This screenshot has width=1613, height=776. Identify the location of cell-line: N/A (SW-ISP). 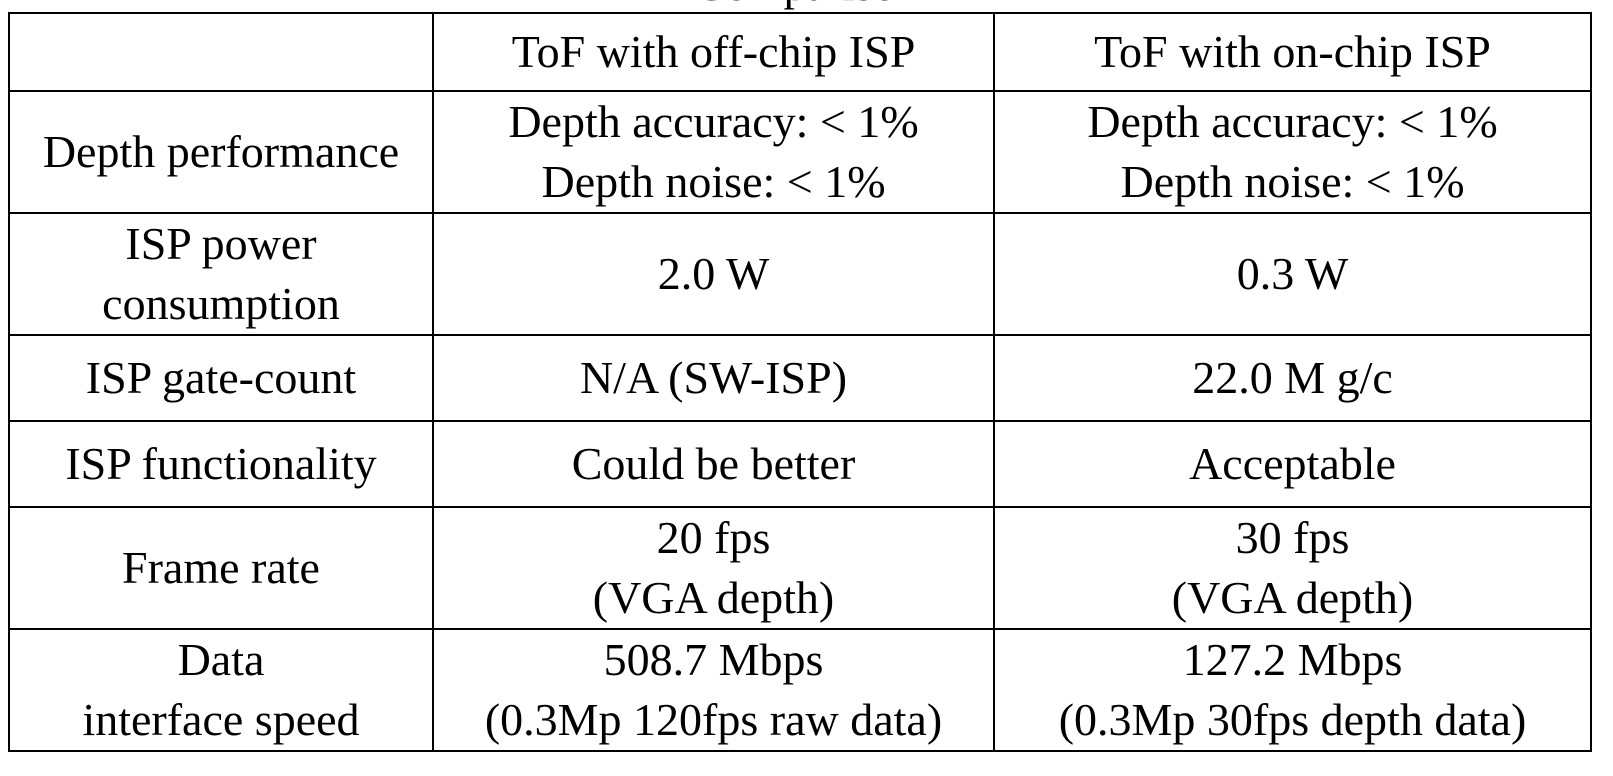
(713, 377).